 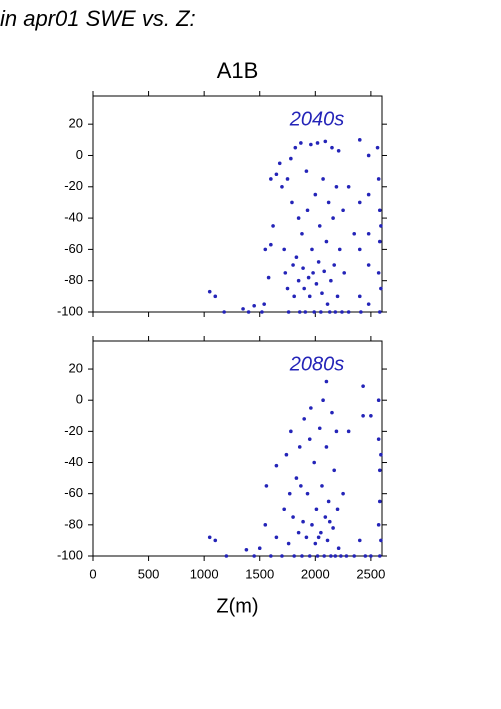 I want to click on y-tick-label: -20, so click(x=73, y=185).